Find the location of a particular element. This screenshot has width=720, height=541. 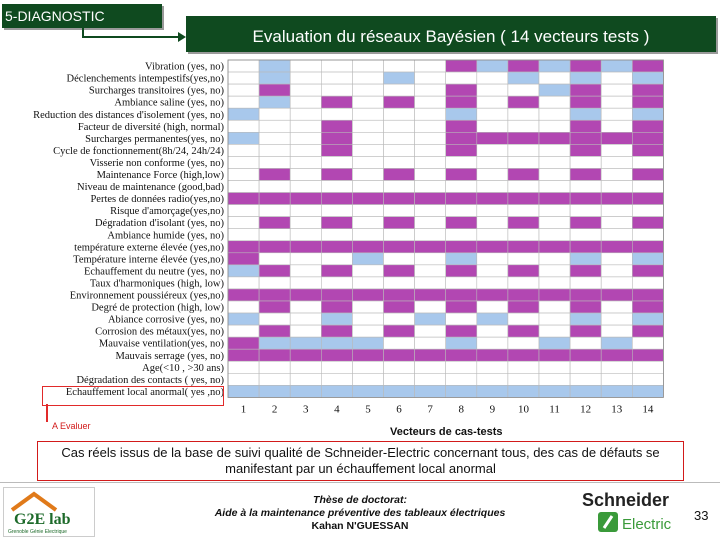

column-label: 14 is located at coordinates (648, 409).